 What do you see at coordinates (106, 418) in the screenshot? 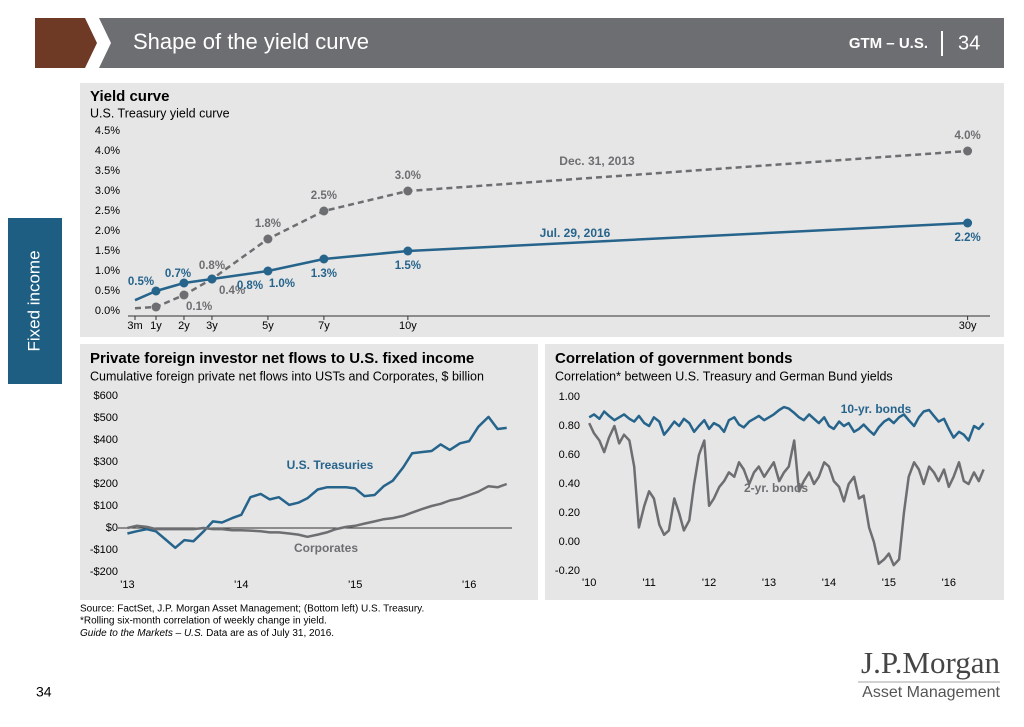
I see `y-tick-label: $500` at bounding box center [106, 418].